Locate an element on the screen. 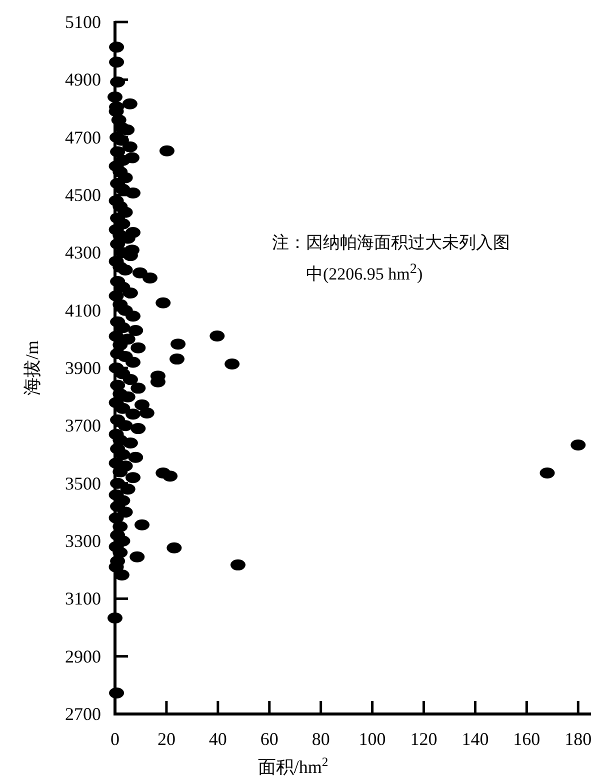 This screenshot has height=780, width=595. y-tick-label: 3900 is located at coordinates (83, 368).